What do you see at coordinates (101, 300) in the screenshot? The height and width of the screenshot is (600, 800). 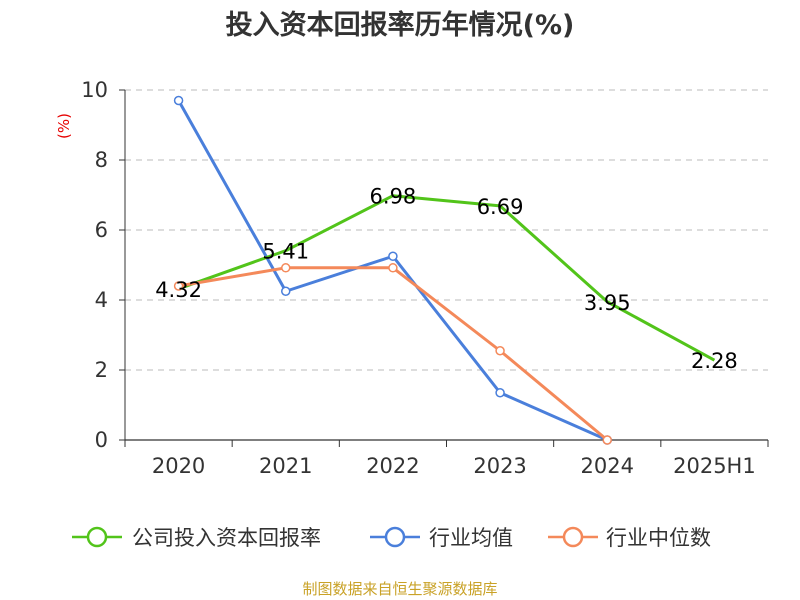 I see `y-tick-label: 4` at bounding box center [101, 300].